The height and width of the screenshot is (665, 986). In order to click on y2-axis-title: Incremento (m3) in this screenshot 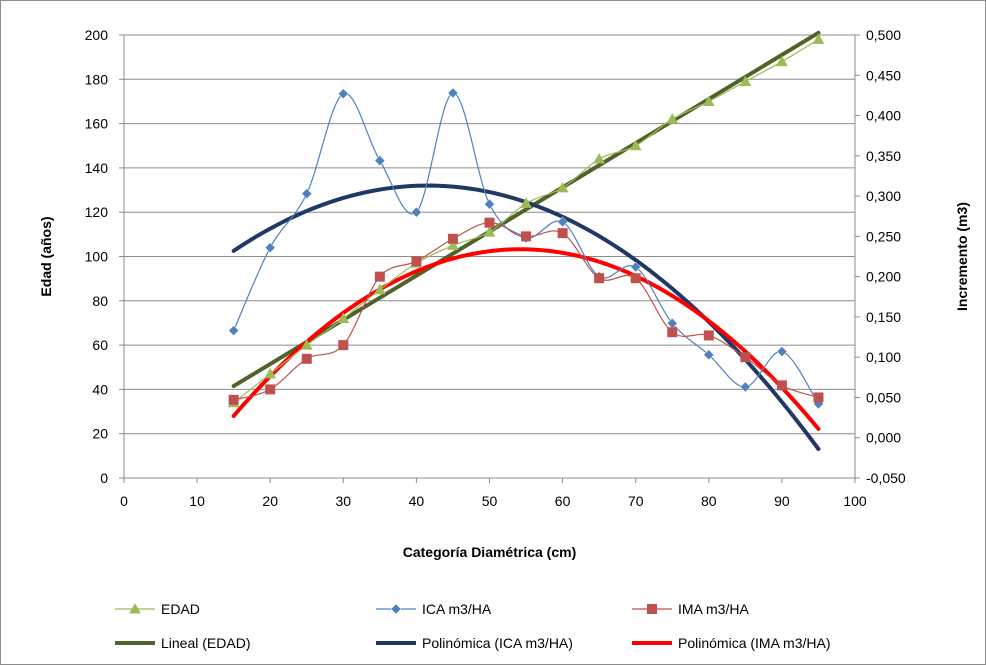, I will do `click(962, 256)`.